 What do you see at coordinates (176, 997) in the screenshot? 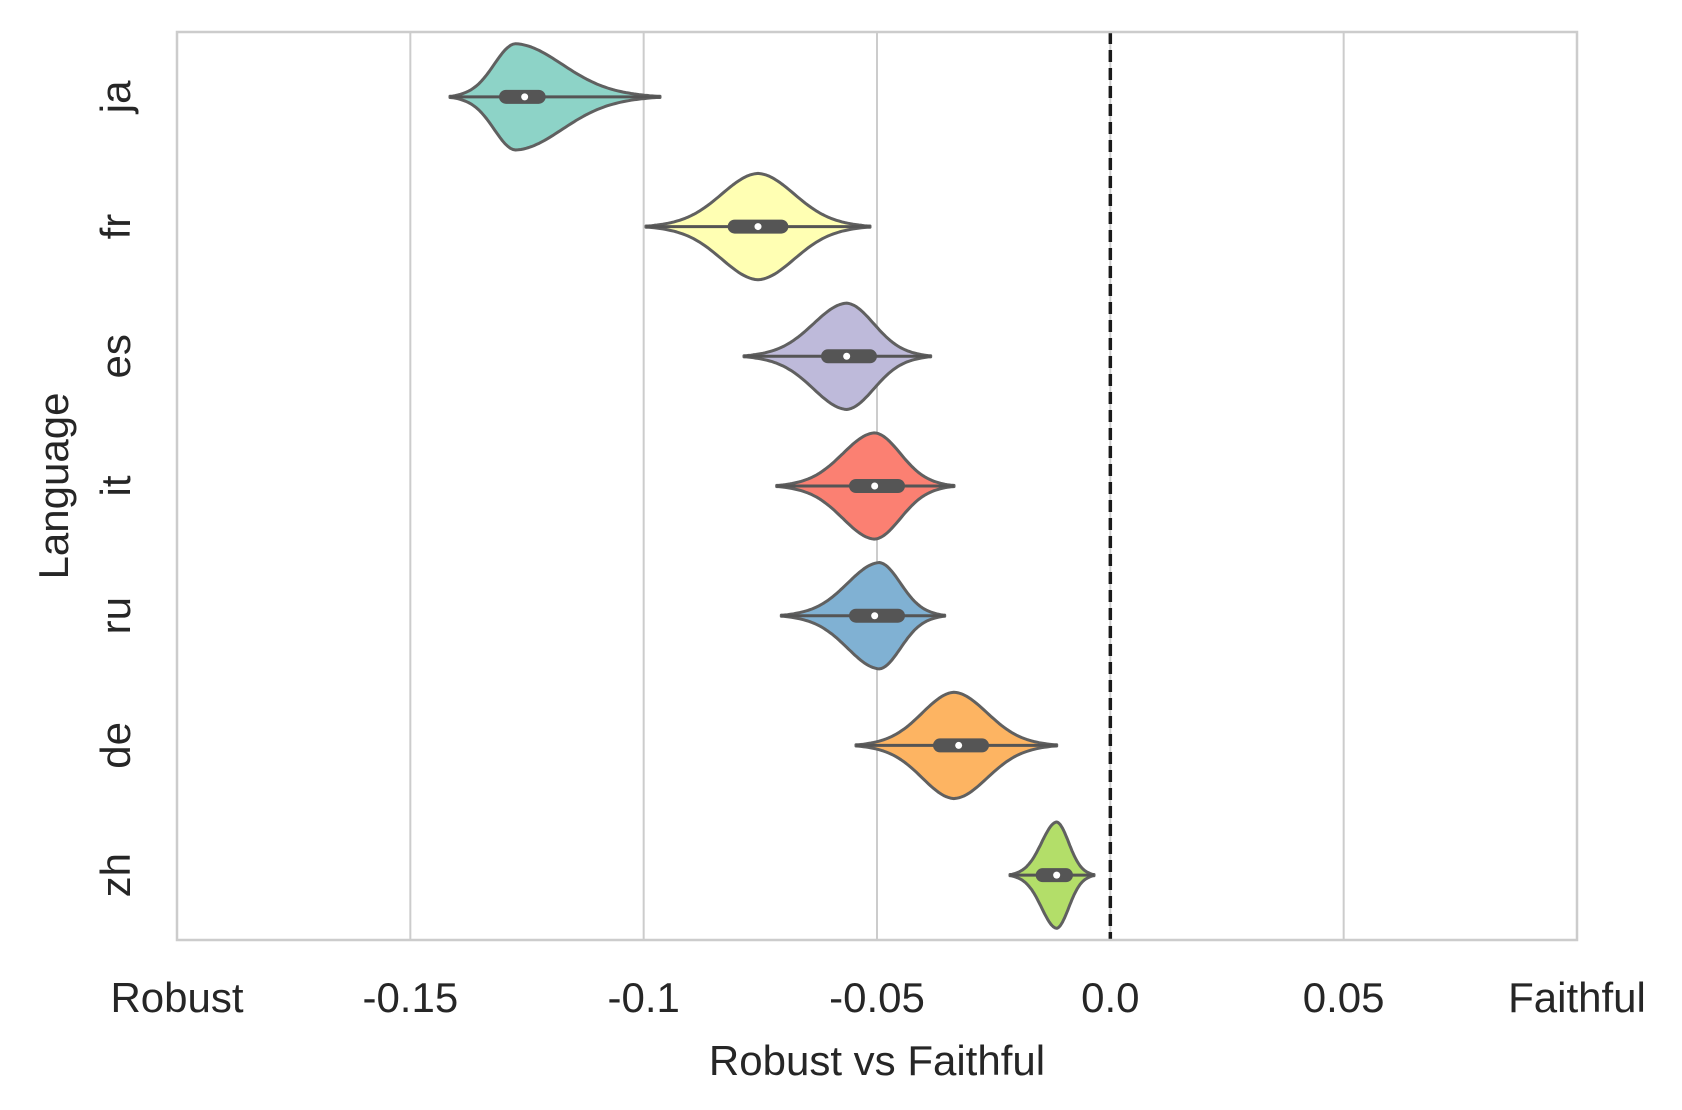
I see `x-tick-label: Robust` at bounding box center [176, 997].